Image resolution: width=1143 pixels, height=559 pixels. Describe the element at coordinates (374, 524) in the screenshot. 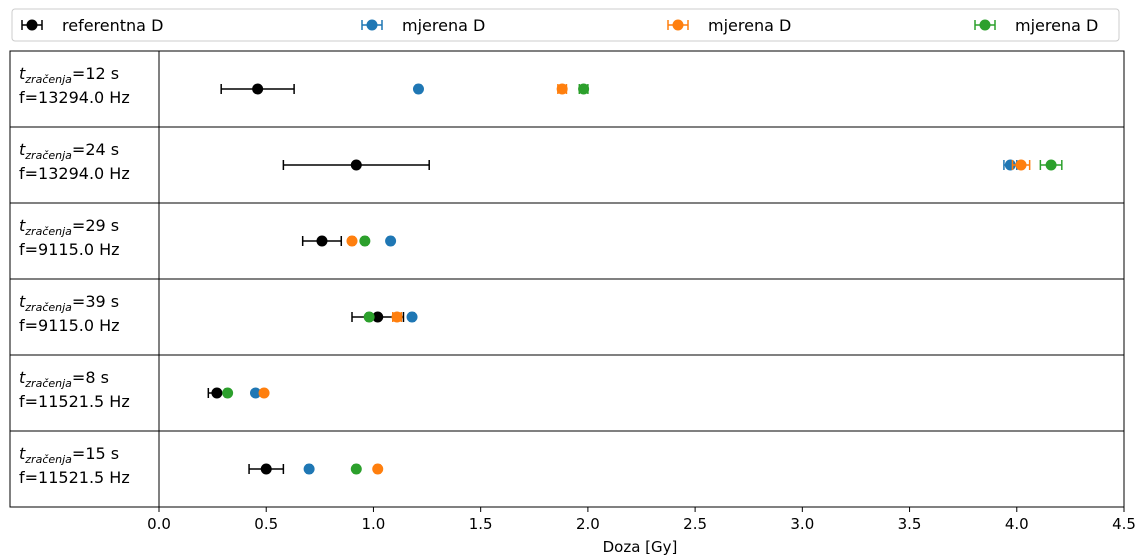

I see `x-tick-label: 1.0` at that location.